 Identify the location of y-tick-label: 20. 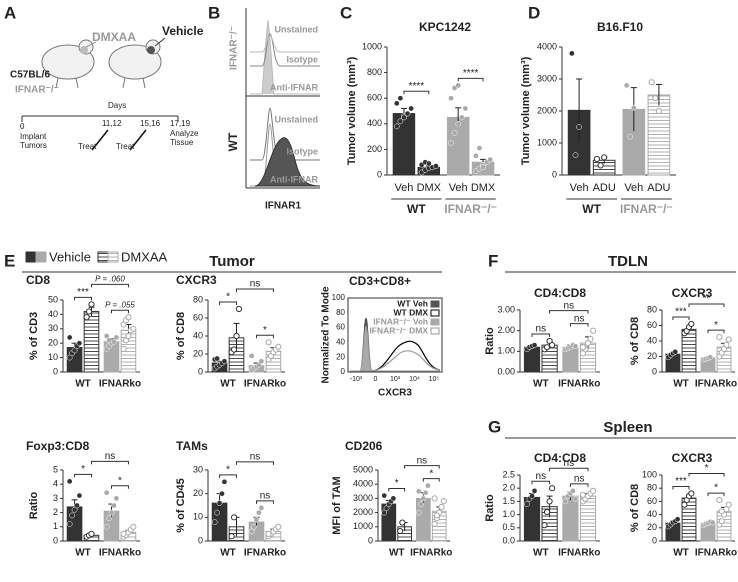
(652, 356).